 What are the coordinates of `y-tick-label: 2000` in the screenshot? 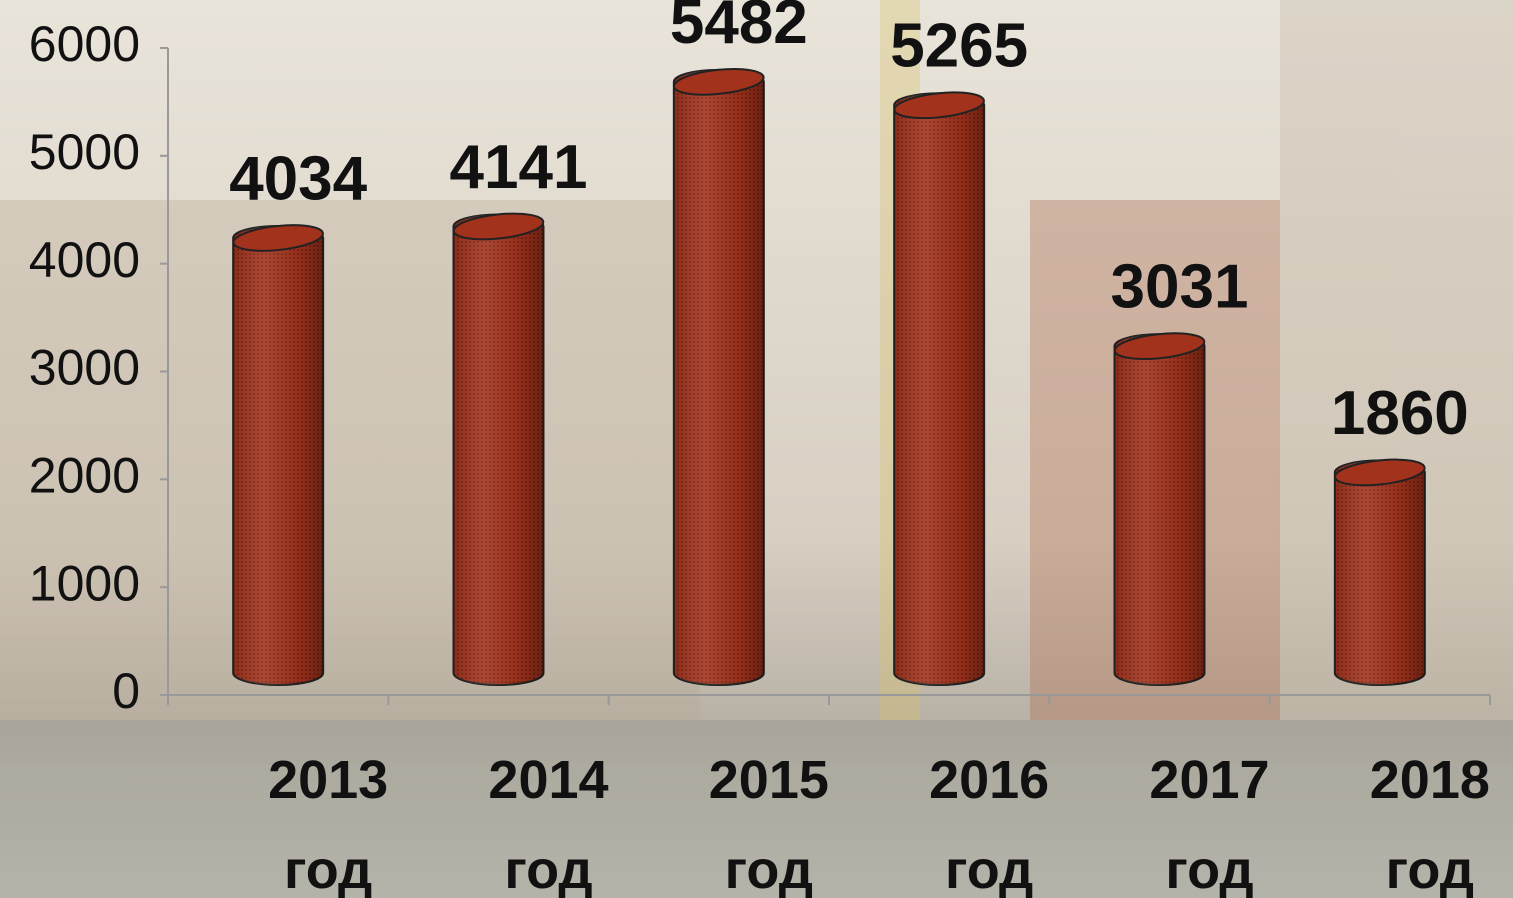 It's located at (84, 476).